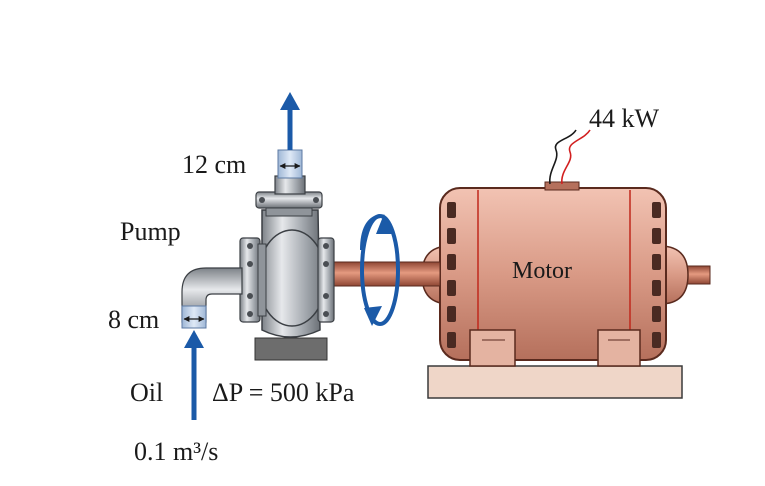 The width and height of the screenshot is (765, 486). I want to click on outlet-diameter-label: 12 cm, so click(214, 164).